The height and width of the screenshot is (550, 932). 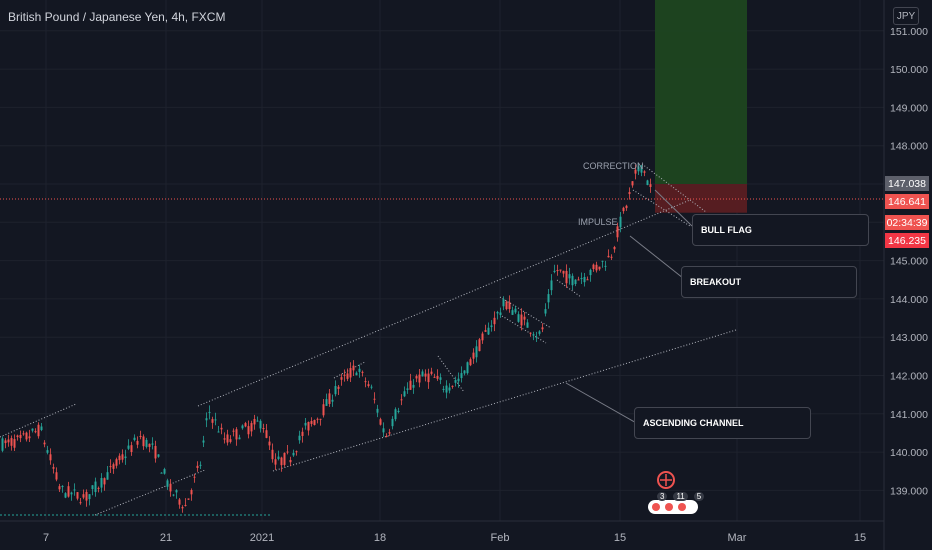 What do you see at coordinates (454, 538) in the screenshot?
I see `x-axis-ticks: 7 21 2021 18 Feb 15 Mar 15` at bounding box center [454, 538].